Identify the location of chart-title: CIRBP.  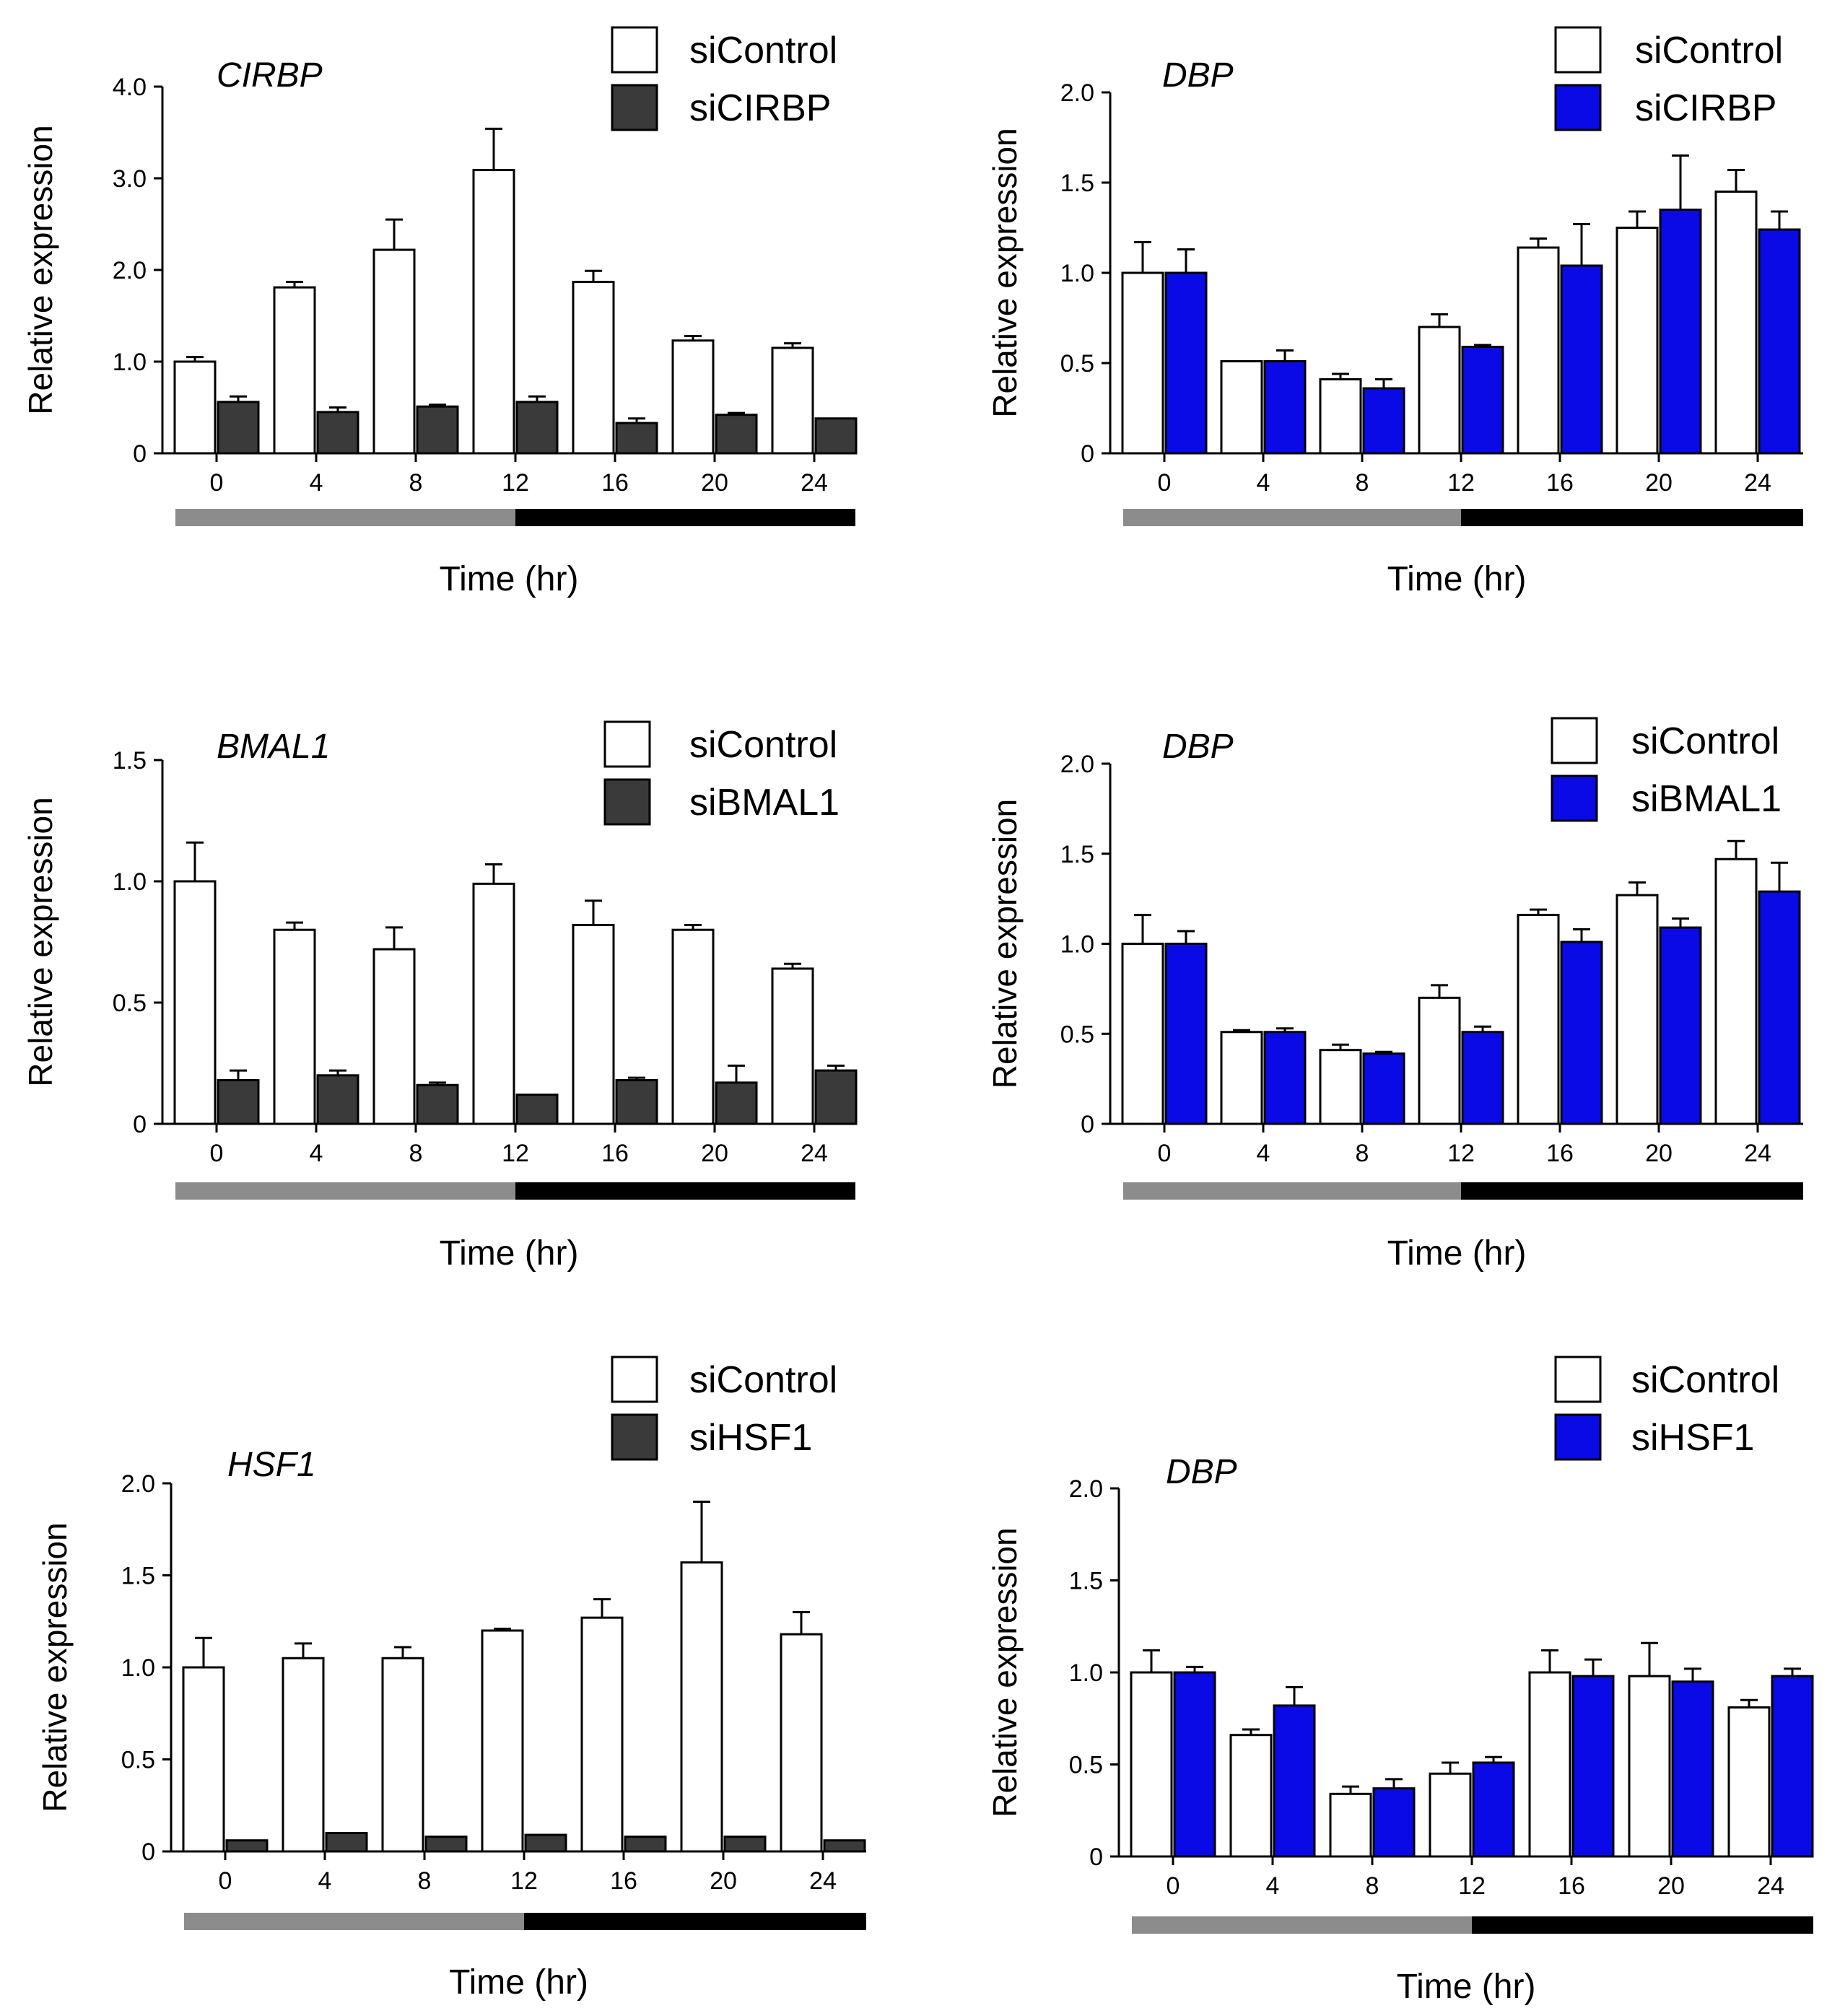
(270, 75).